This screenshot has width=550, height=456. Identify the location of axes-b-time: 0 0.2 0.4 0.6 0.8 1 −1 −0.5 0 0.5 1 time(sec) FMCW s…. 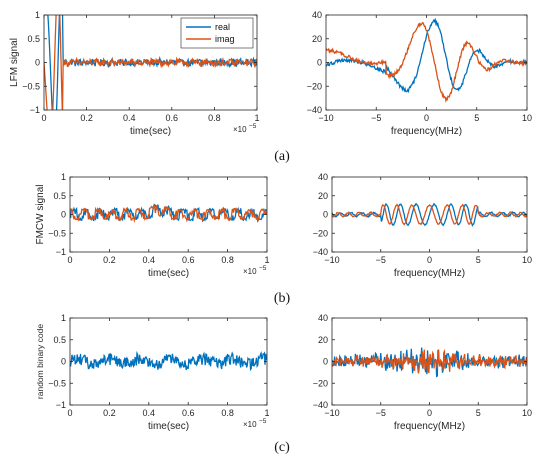
(152, 225).